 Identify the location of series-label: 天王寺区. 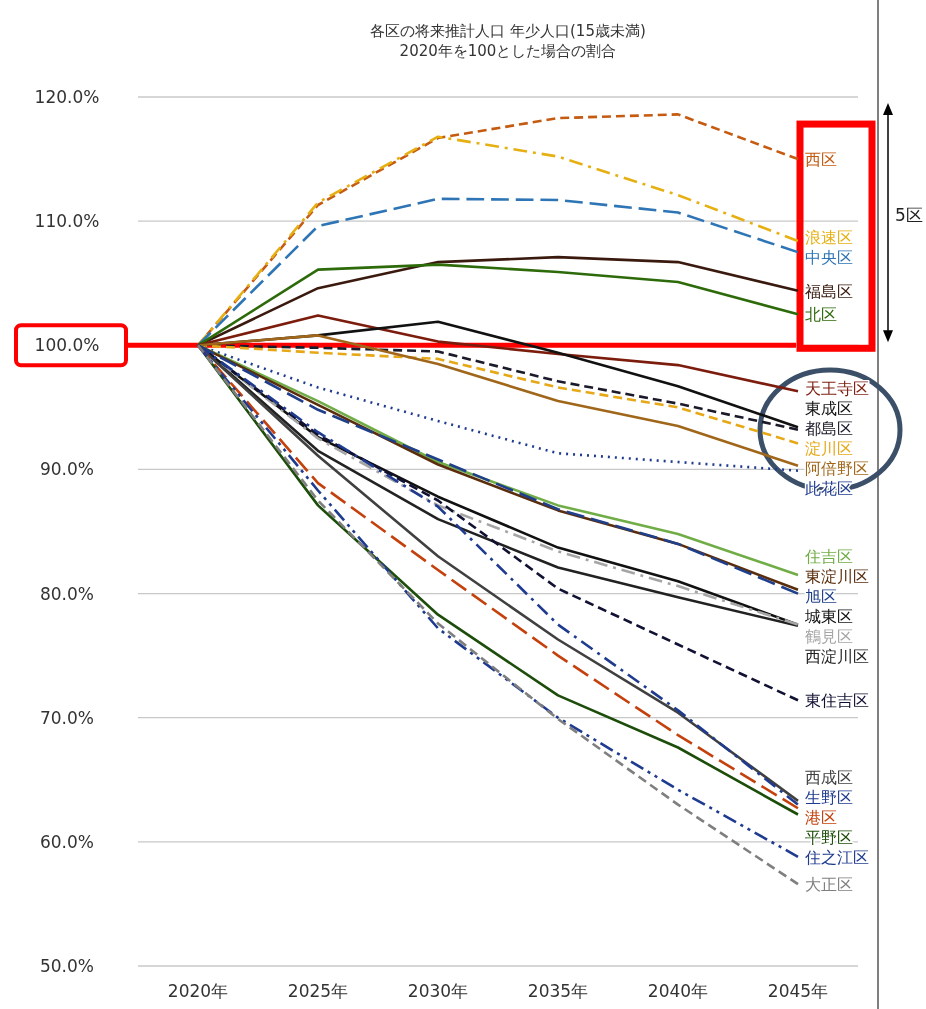
(837, 388).